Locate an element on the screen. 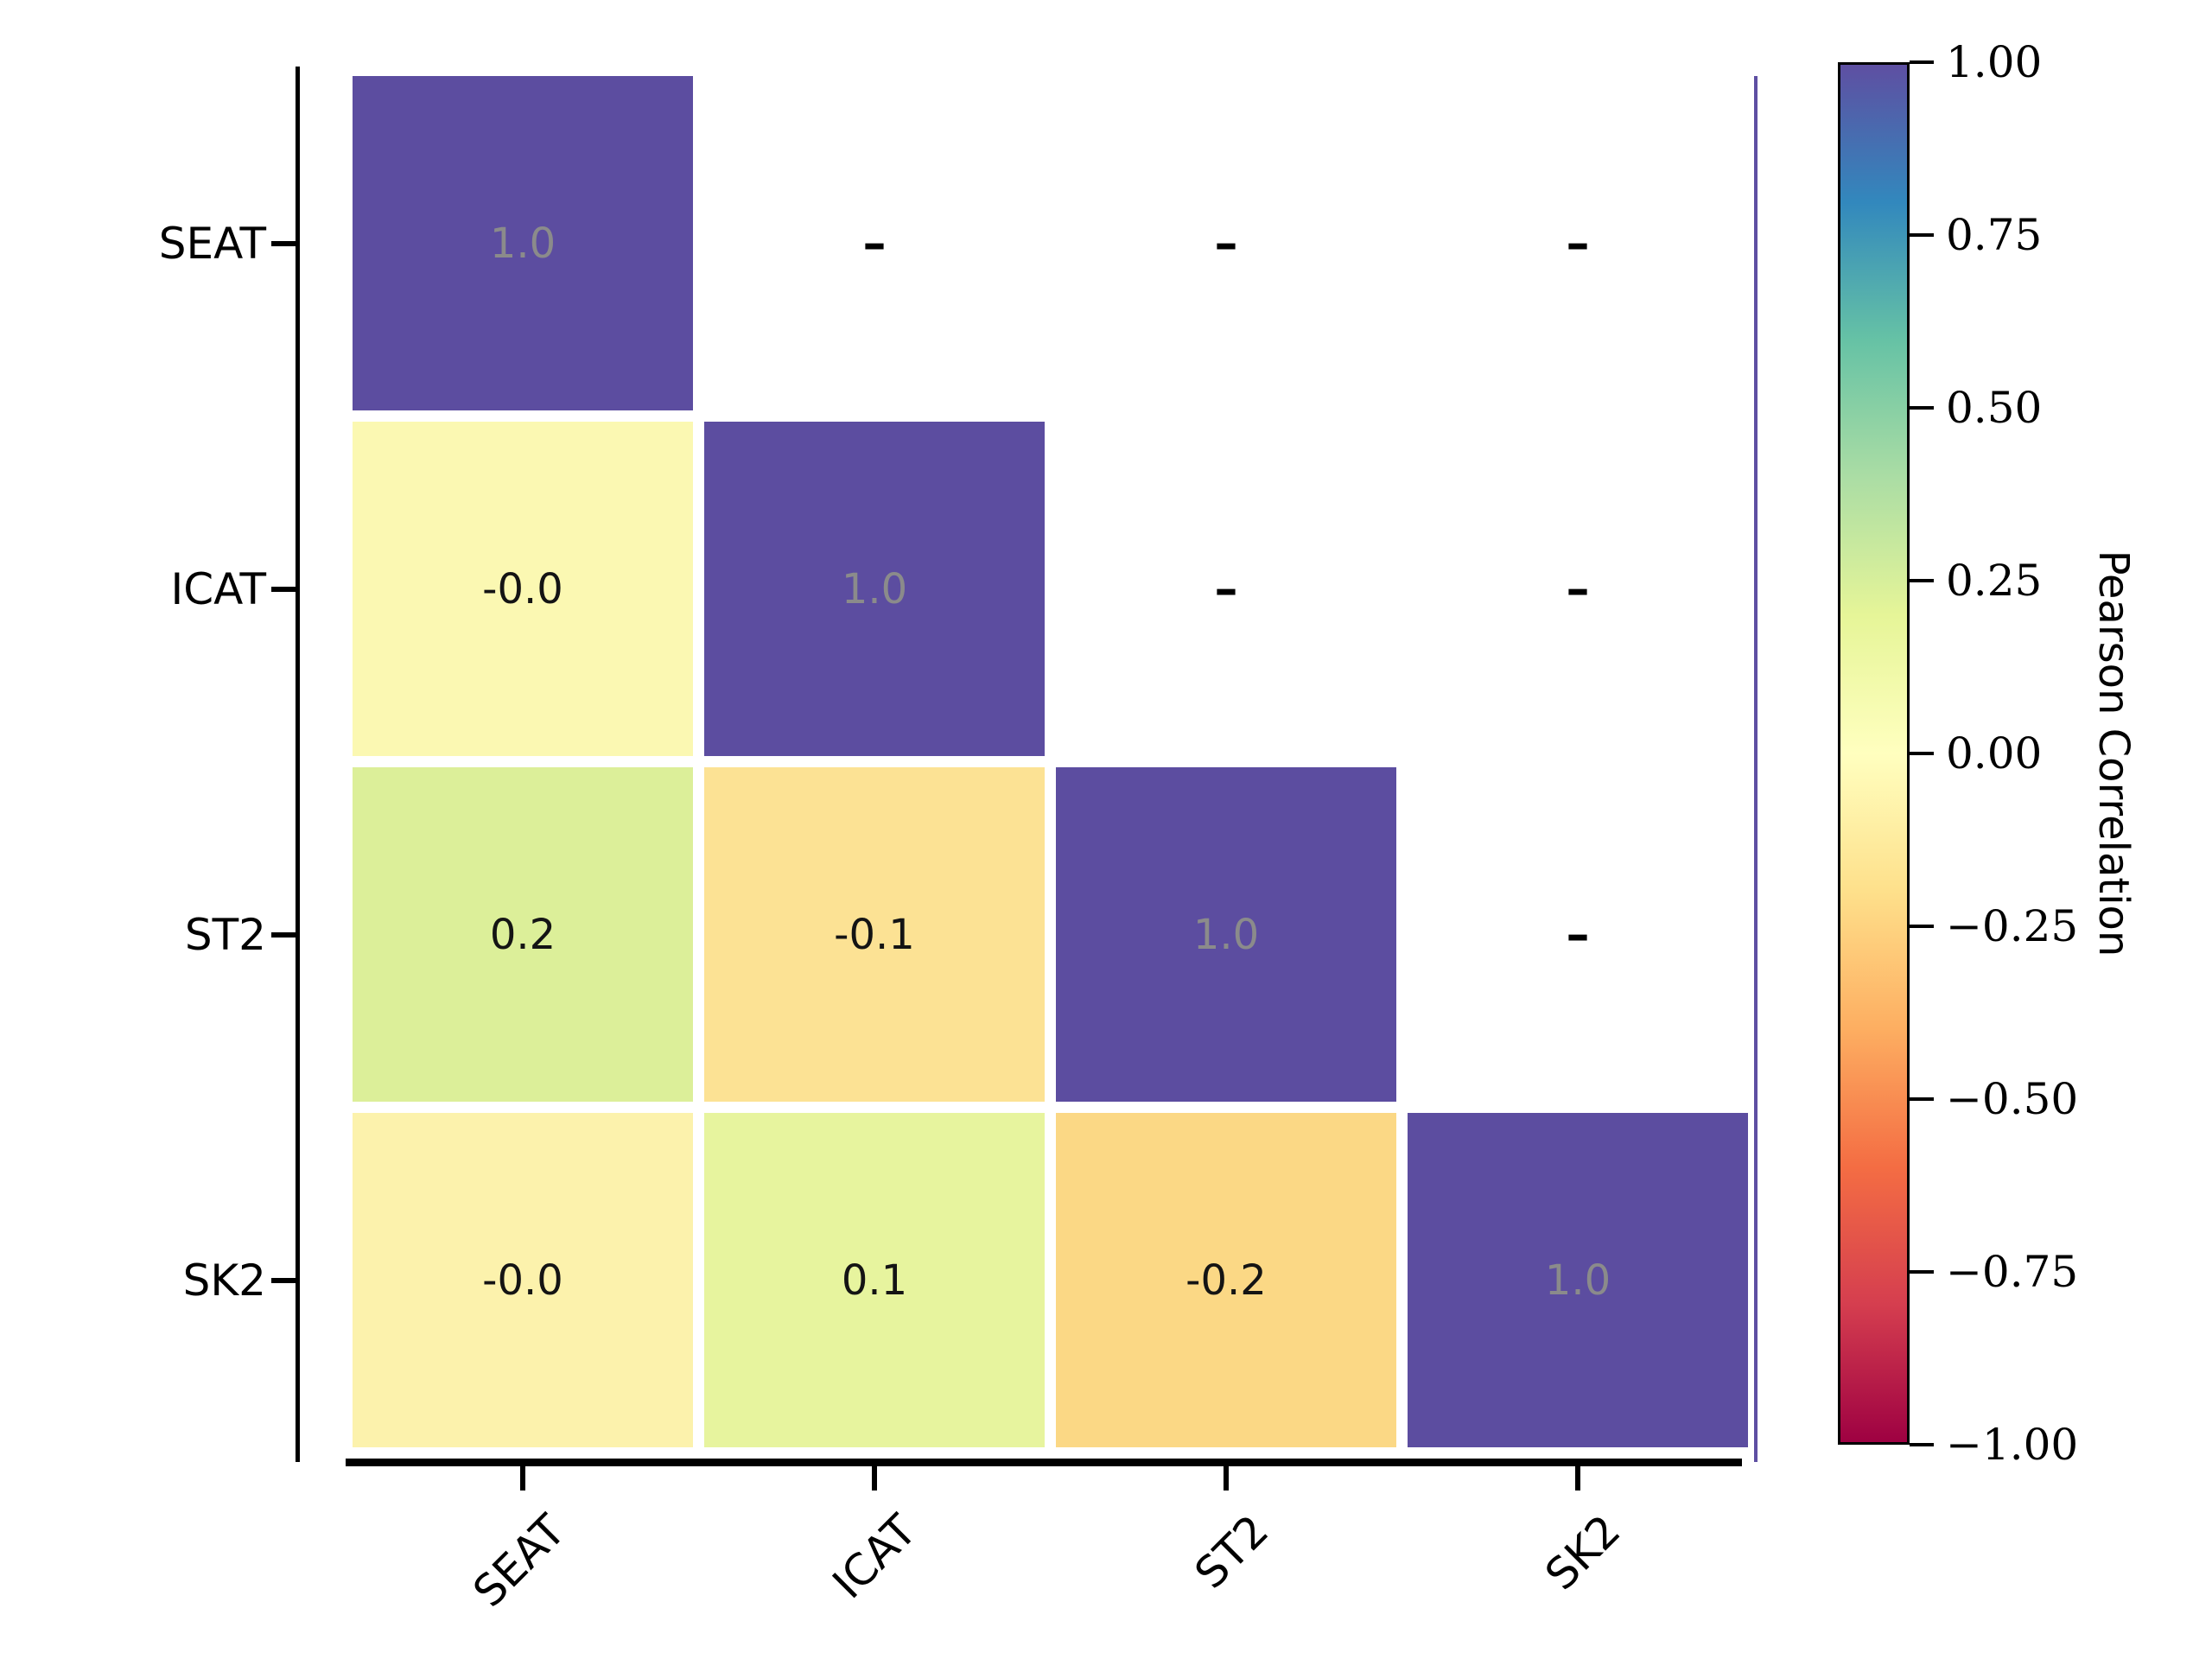 The width and height of the screenshot is (2212, 1659). x-axis-label: SEAT is located at coordinates (519, 1561).